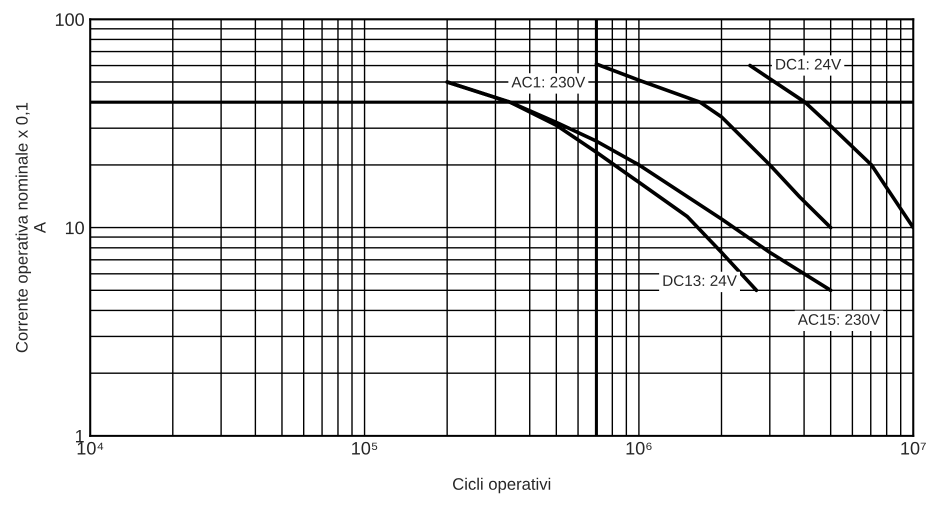 The height and width of the screenshot is (508, 930). Describe the element at coordinates (80, 436) in the screenshot. I see `y-tick-label: 1` at that location.